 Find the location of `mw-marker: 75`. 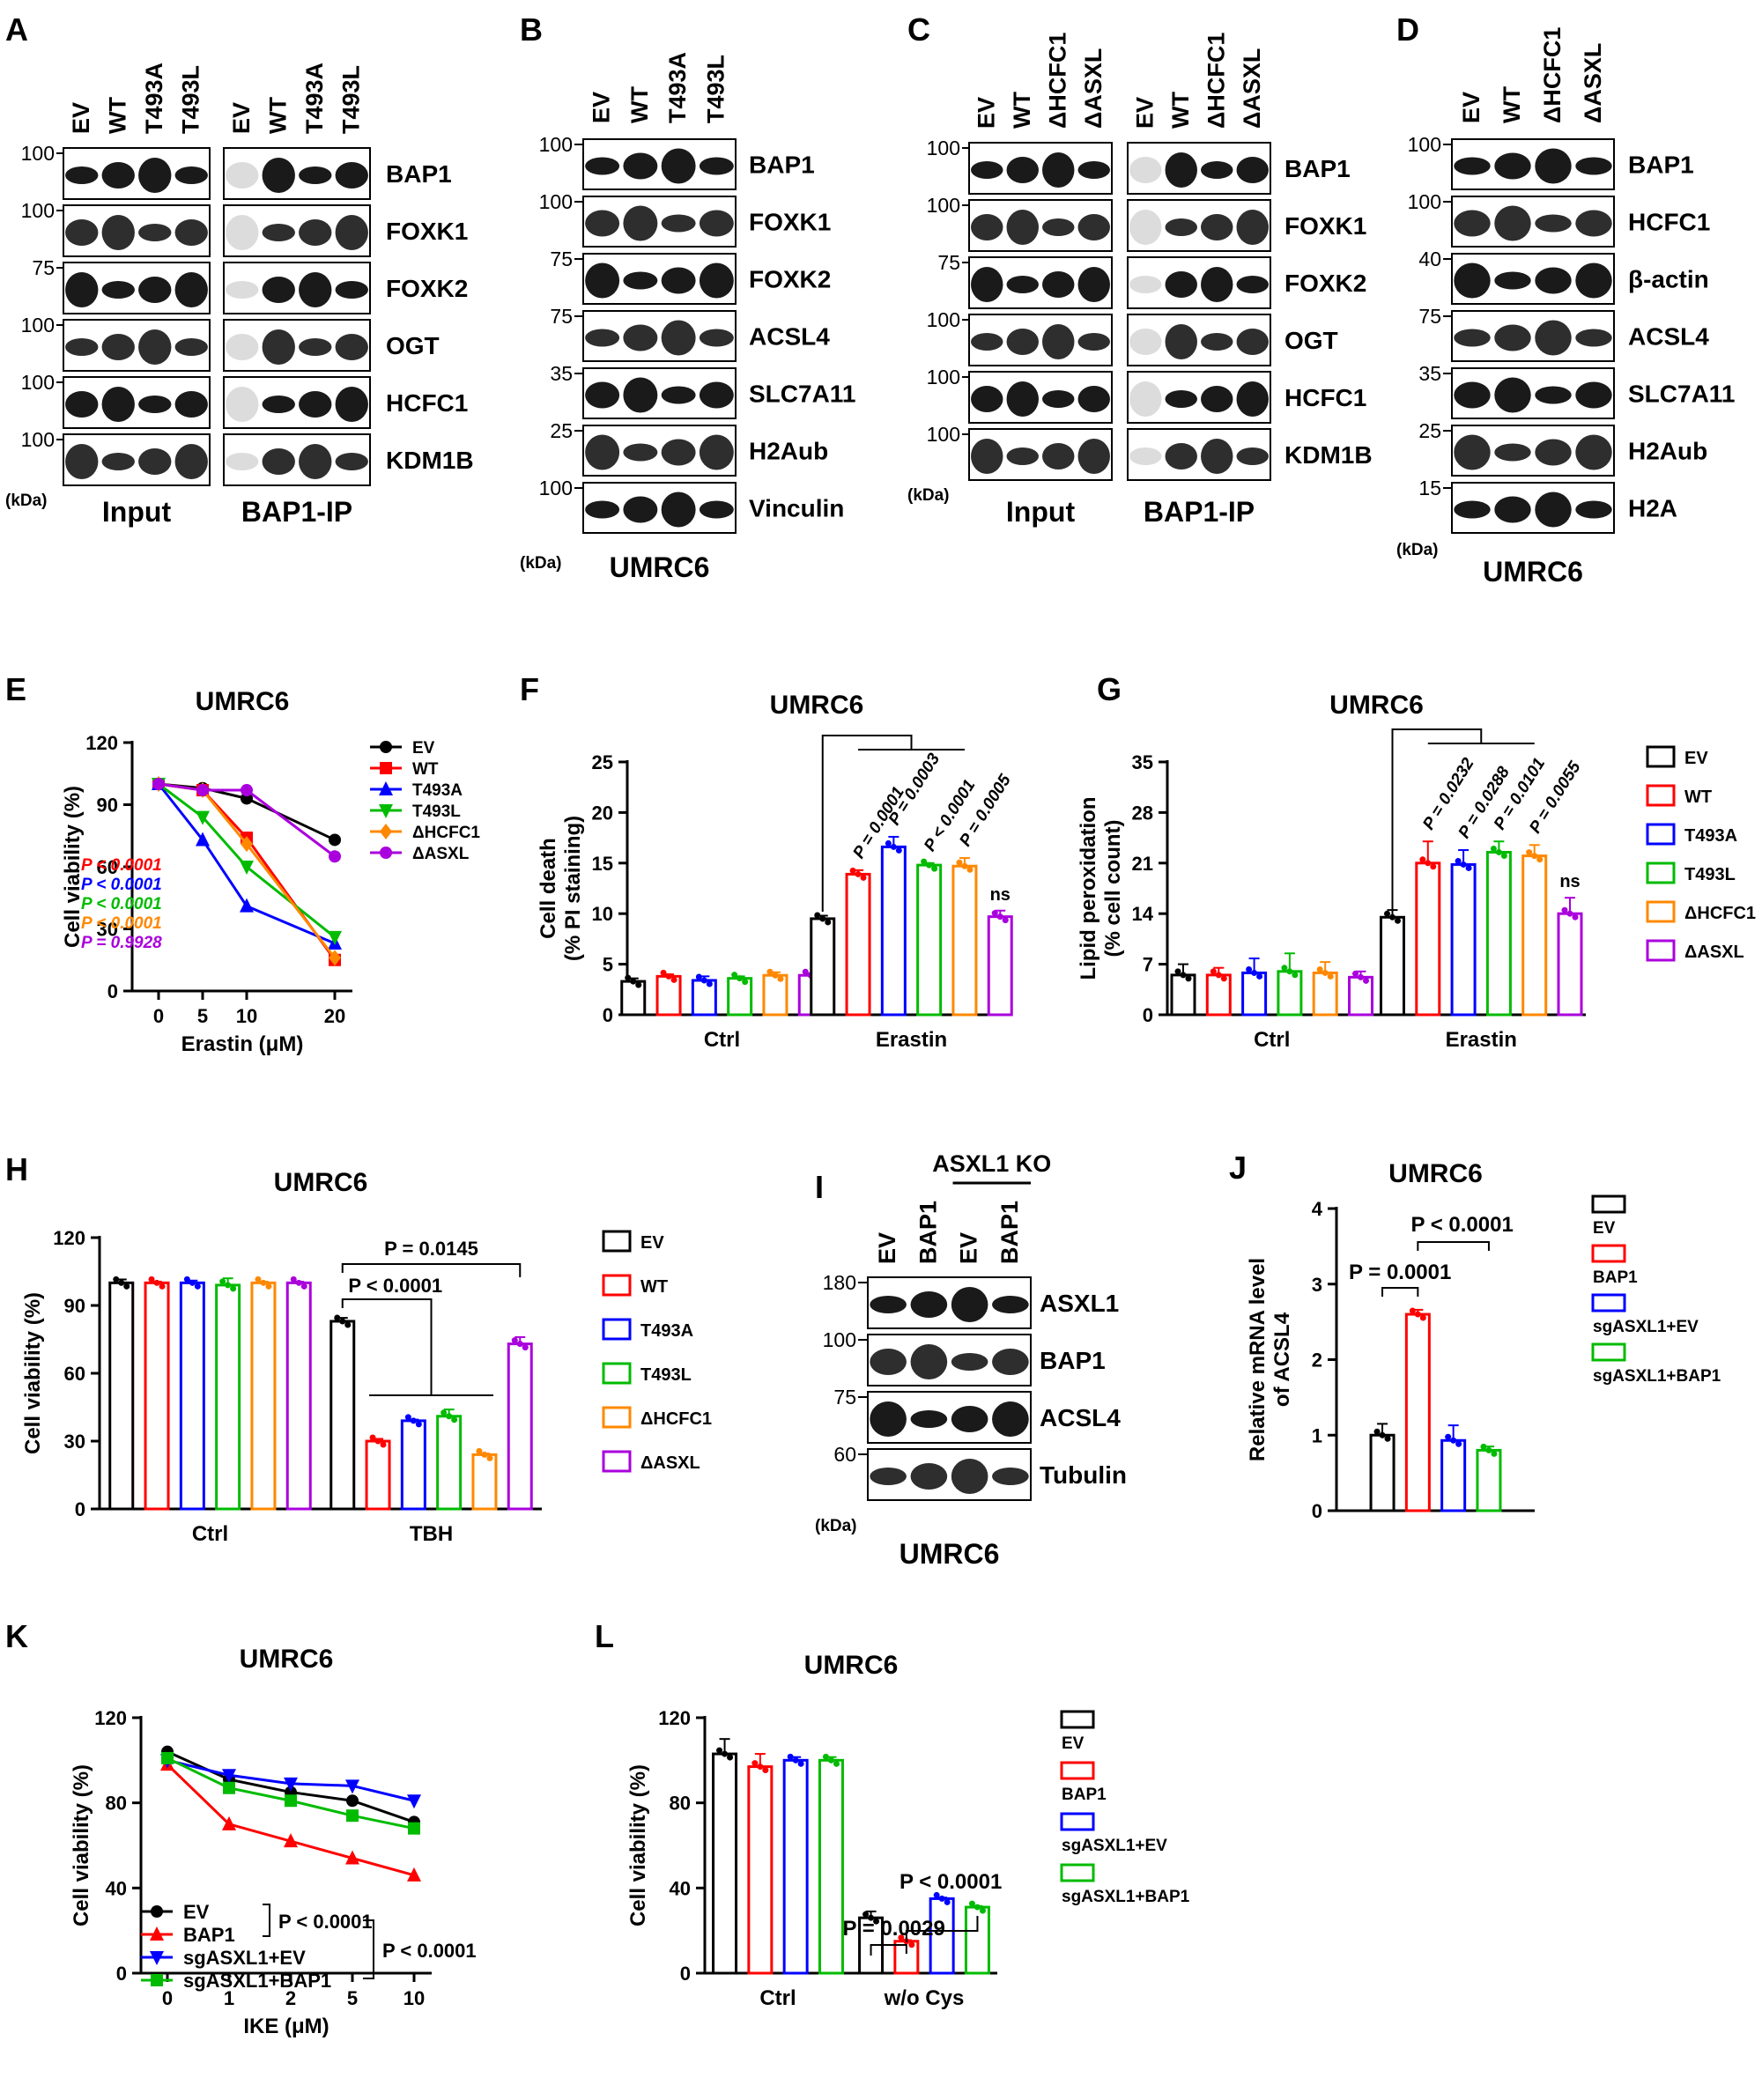

mw-marker: 75 is located at coordinates (43, 267).